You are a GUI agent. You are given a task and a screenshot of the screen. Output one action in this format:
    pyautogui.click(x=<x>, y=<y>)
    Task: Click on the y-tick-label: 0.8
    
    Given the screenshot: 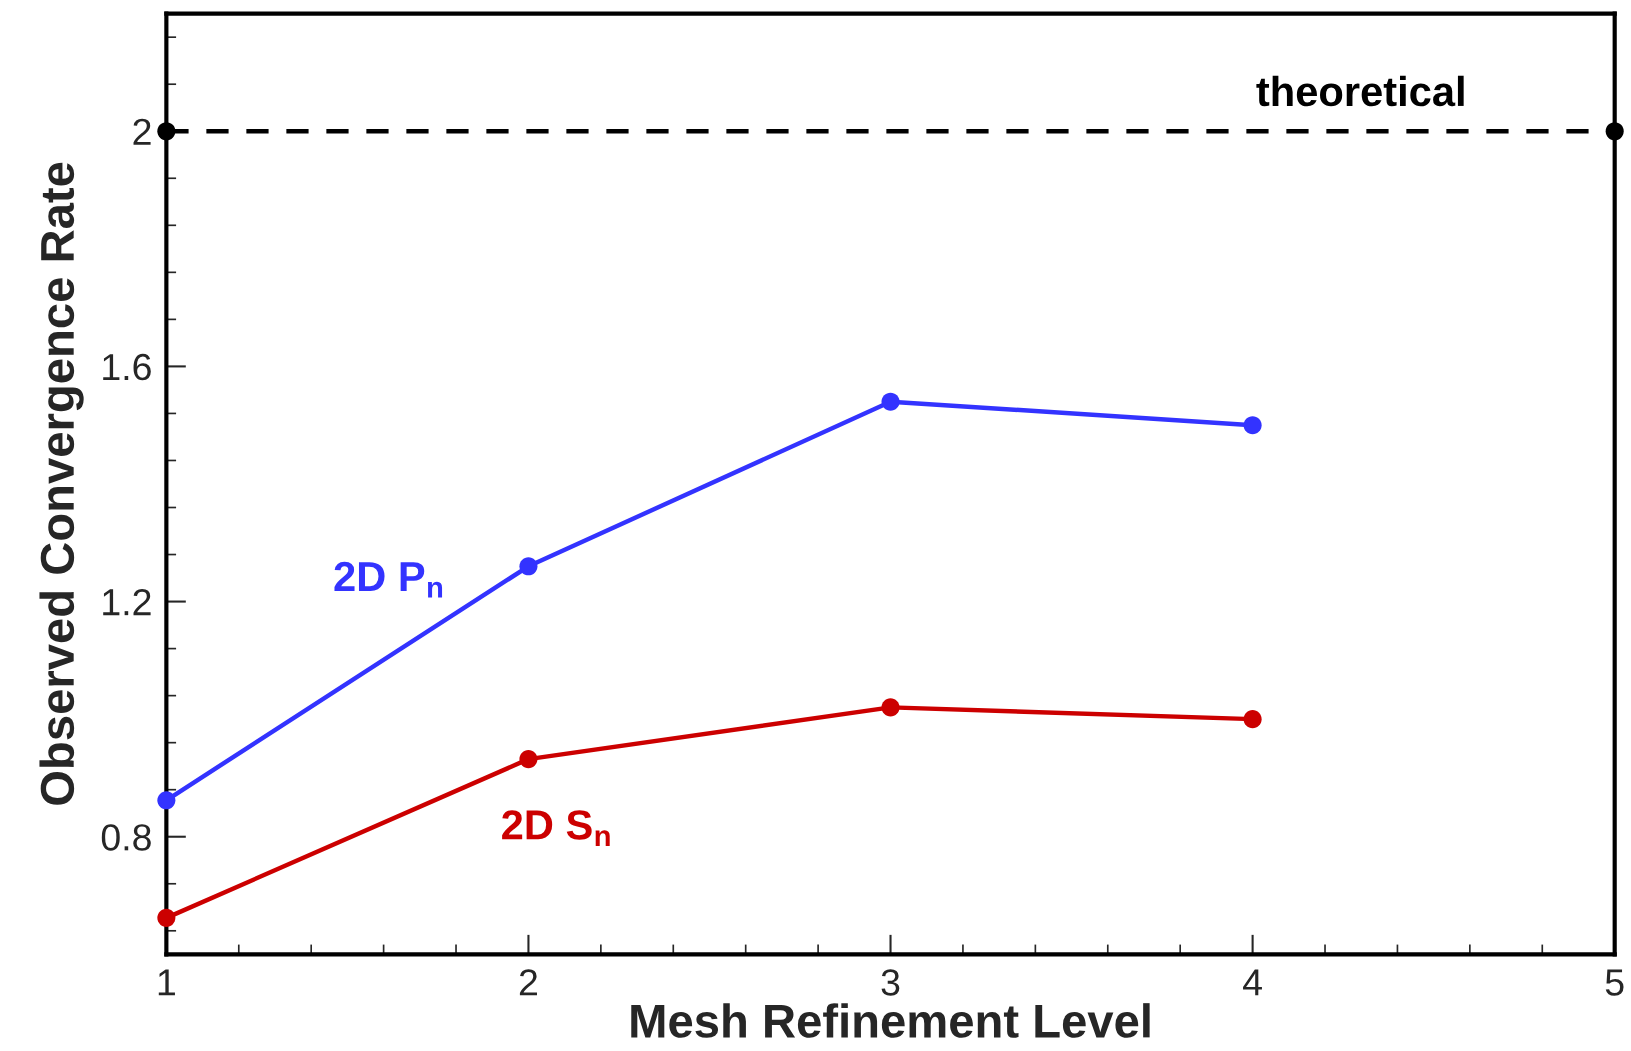 What is the action you would take?
    pyautogui.click(x=126, y=837)
    